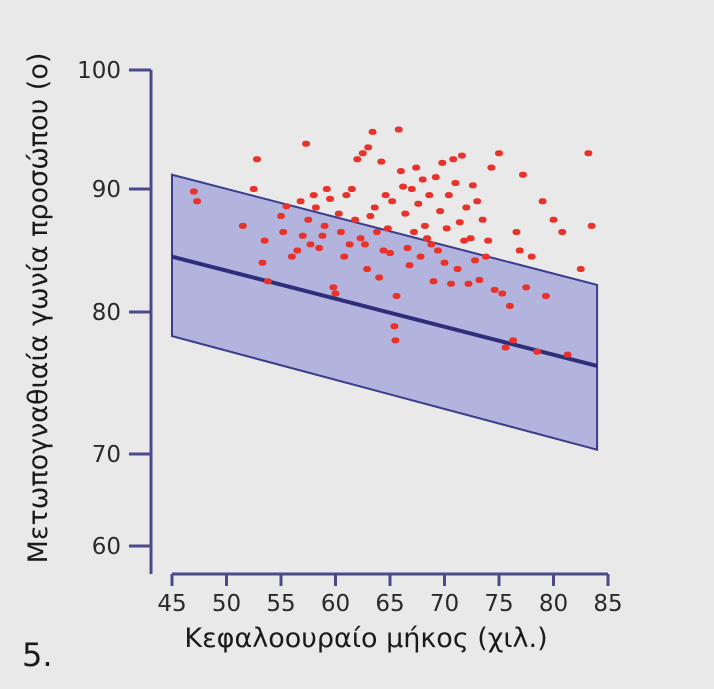 Image resolution: width=714 pixels, height=689 pixels. I want to click on x-axis-title: Κεφαλοουραίο μήκος (χιλ.), so click(365, 638).